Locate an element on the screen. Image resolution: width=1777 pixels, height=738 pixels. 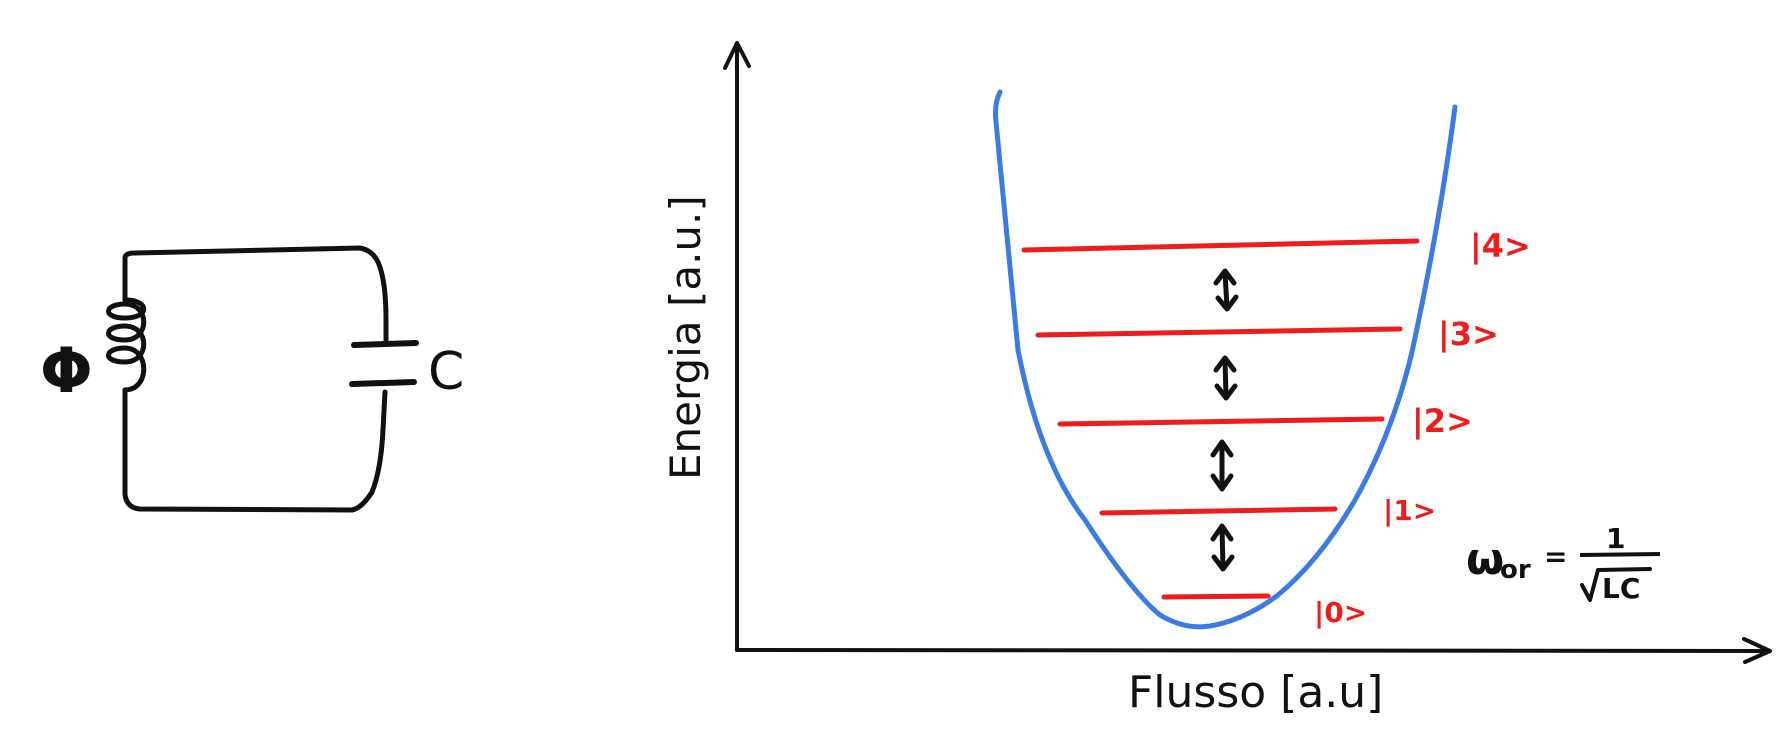
x-axis-label: Flusso [a.u] is located at coordinates (1255, 692).